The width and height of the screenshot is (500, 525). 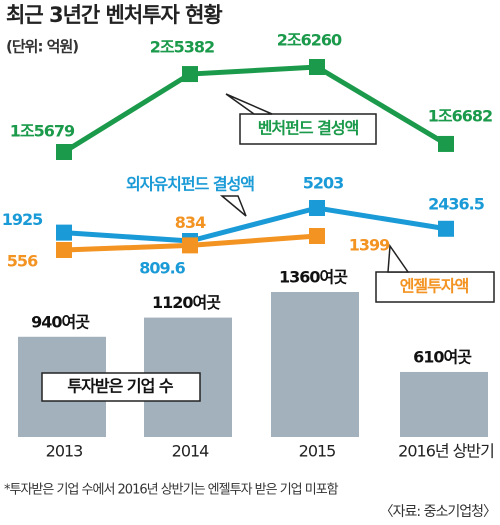 What do you see at coordinates (42, 131) in the screenshot?
I see `point-value-label: 1조5679` at bounding box center [42, 131].